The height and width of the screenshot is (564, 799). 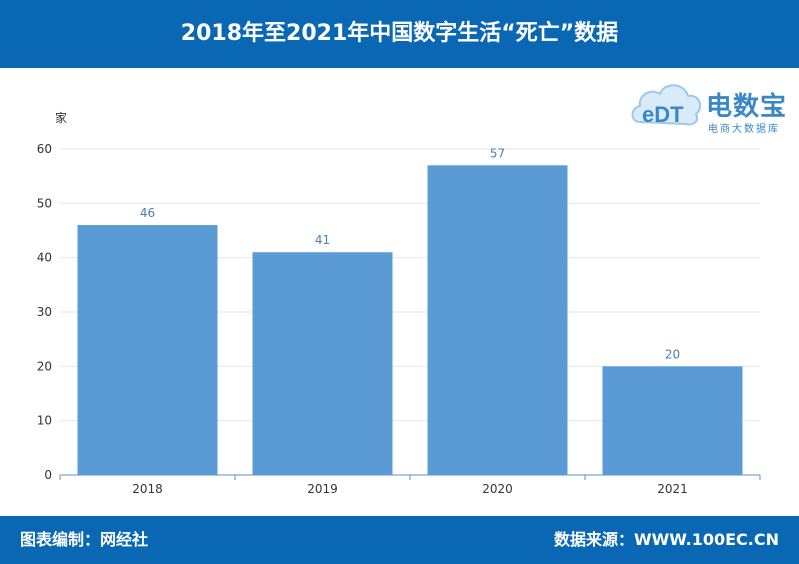 What do you see at coordinates (61, 118) in the screenshot?
I see `y-axis-unit: 家` at bounding box center [61, 118].